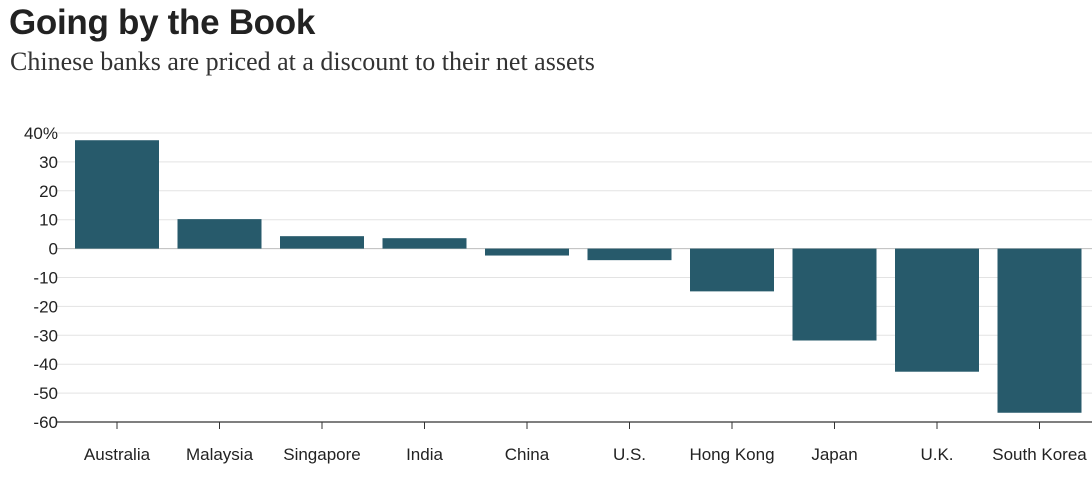 Image resolution: width=1092 pixels, height=489 pixels. Describe the element at coordinates (424, 454) in the screenshot. I see `x-tick-label: India` at that location.